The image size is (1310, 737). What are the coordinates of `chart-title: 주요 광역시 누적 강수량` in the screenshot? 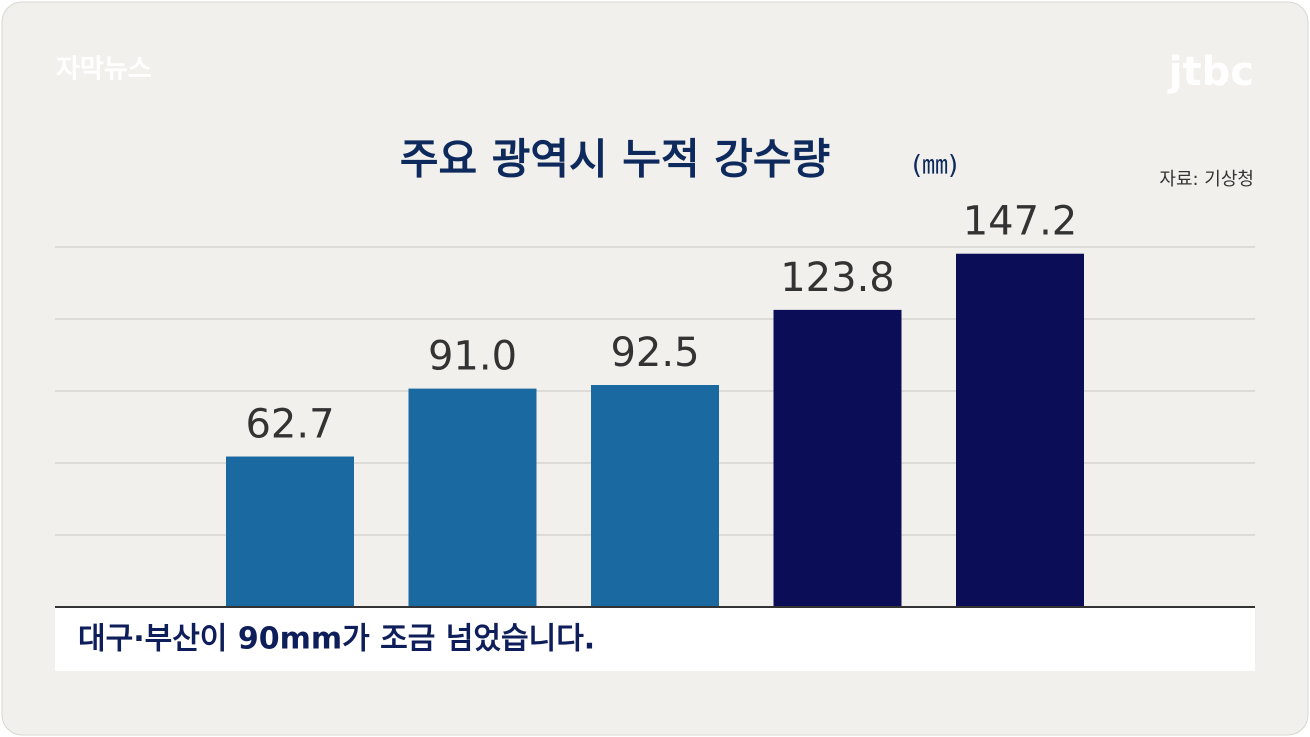 It's located at (615, 159).